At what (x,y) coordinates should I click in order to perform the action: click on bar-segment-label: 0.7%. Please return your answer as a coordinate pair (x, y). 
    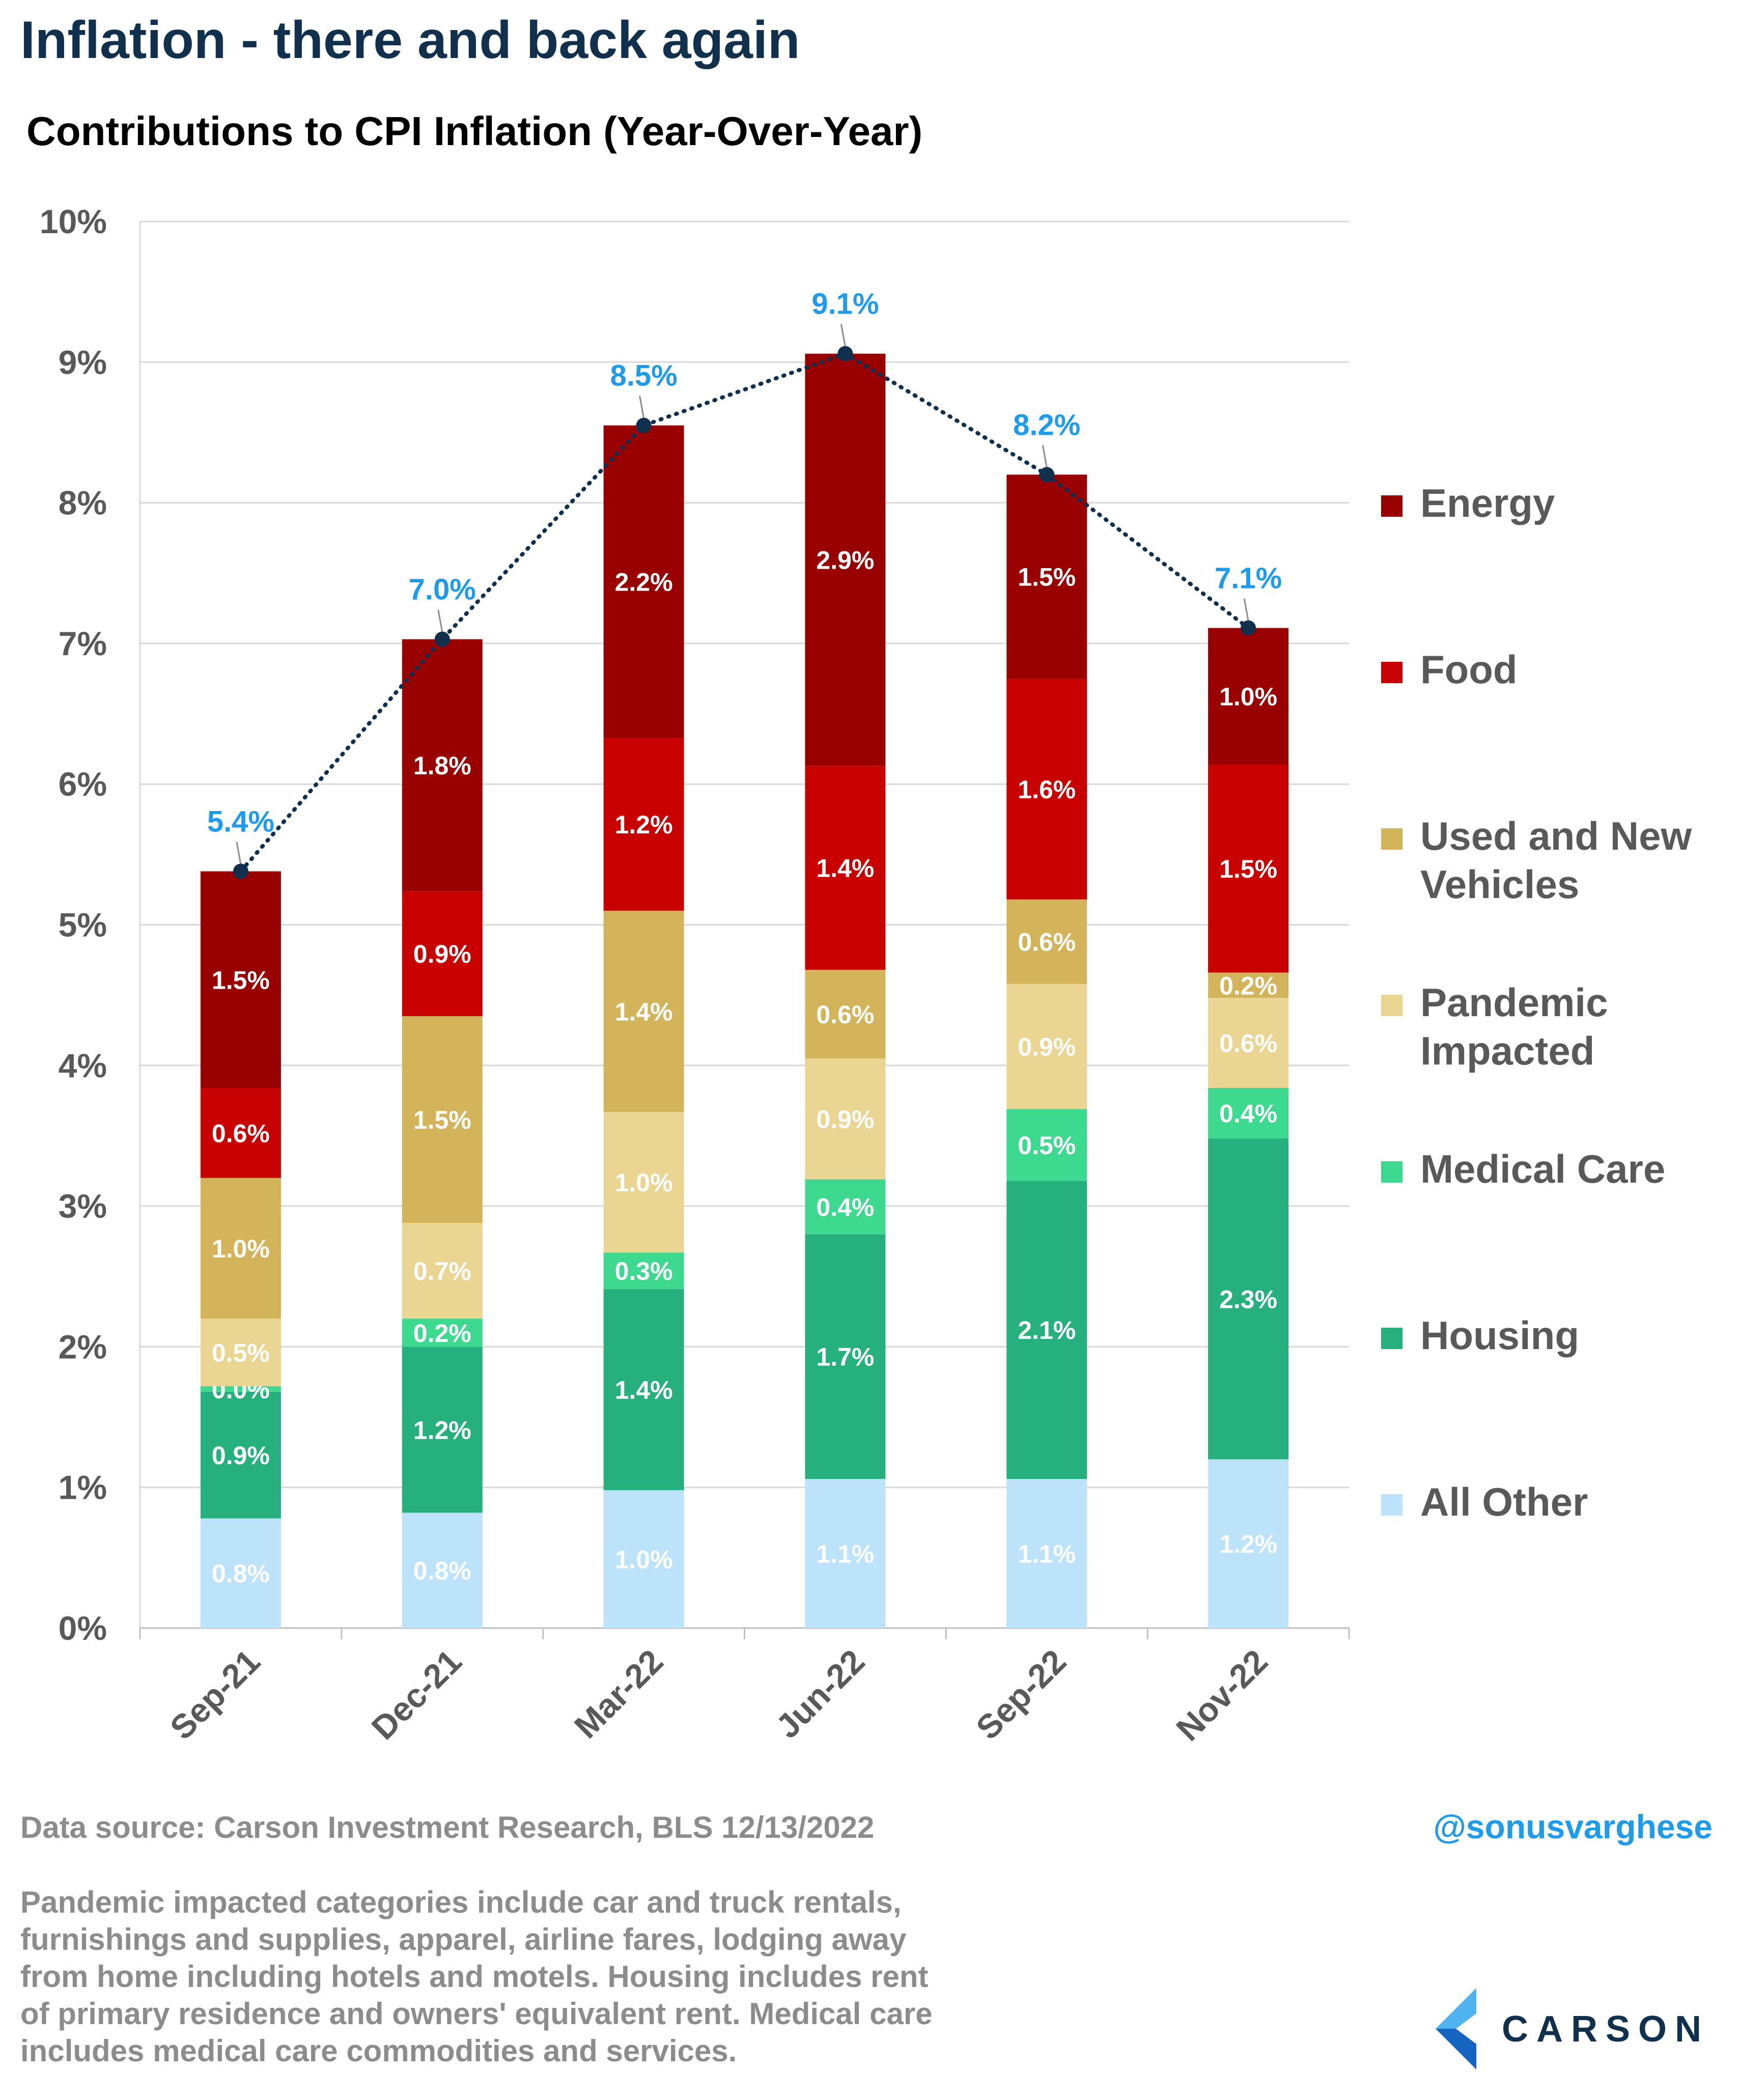
    Looking at the image, I should click on (442, 1271).